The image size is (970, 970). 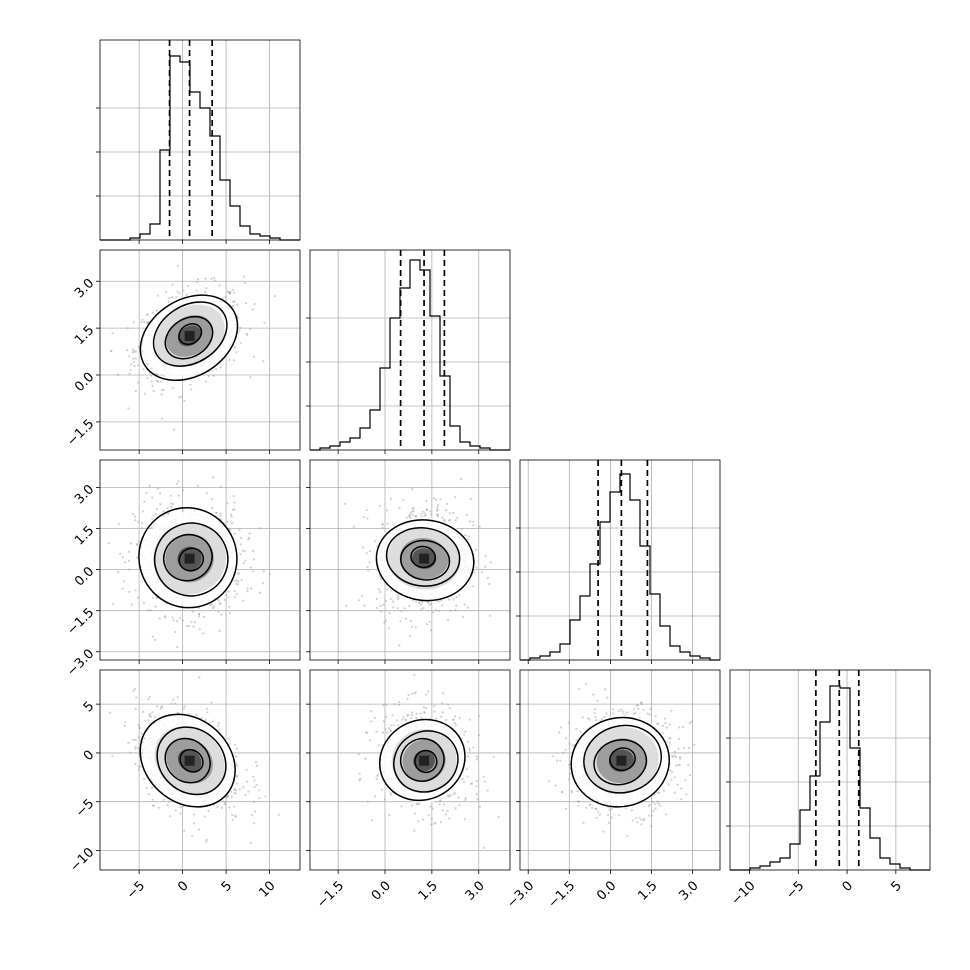 I want to click on x-tick-label: 0, so click(x=183, y=886).